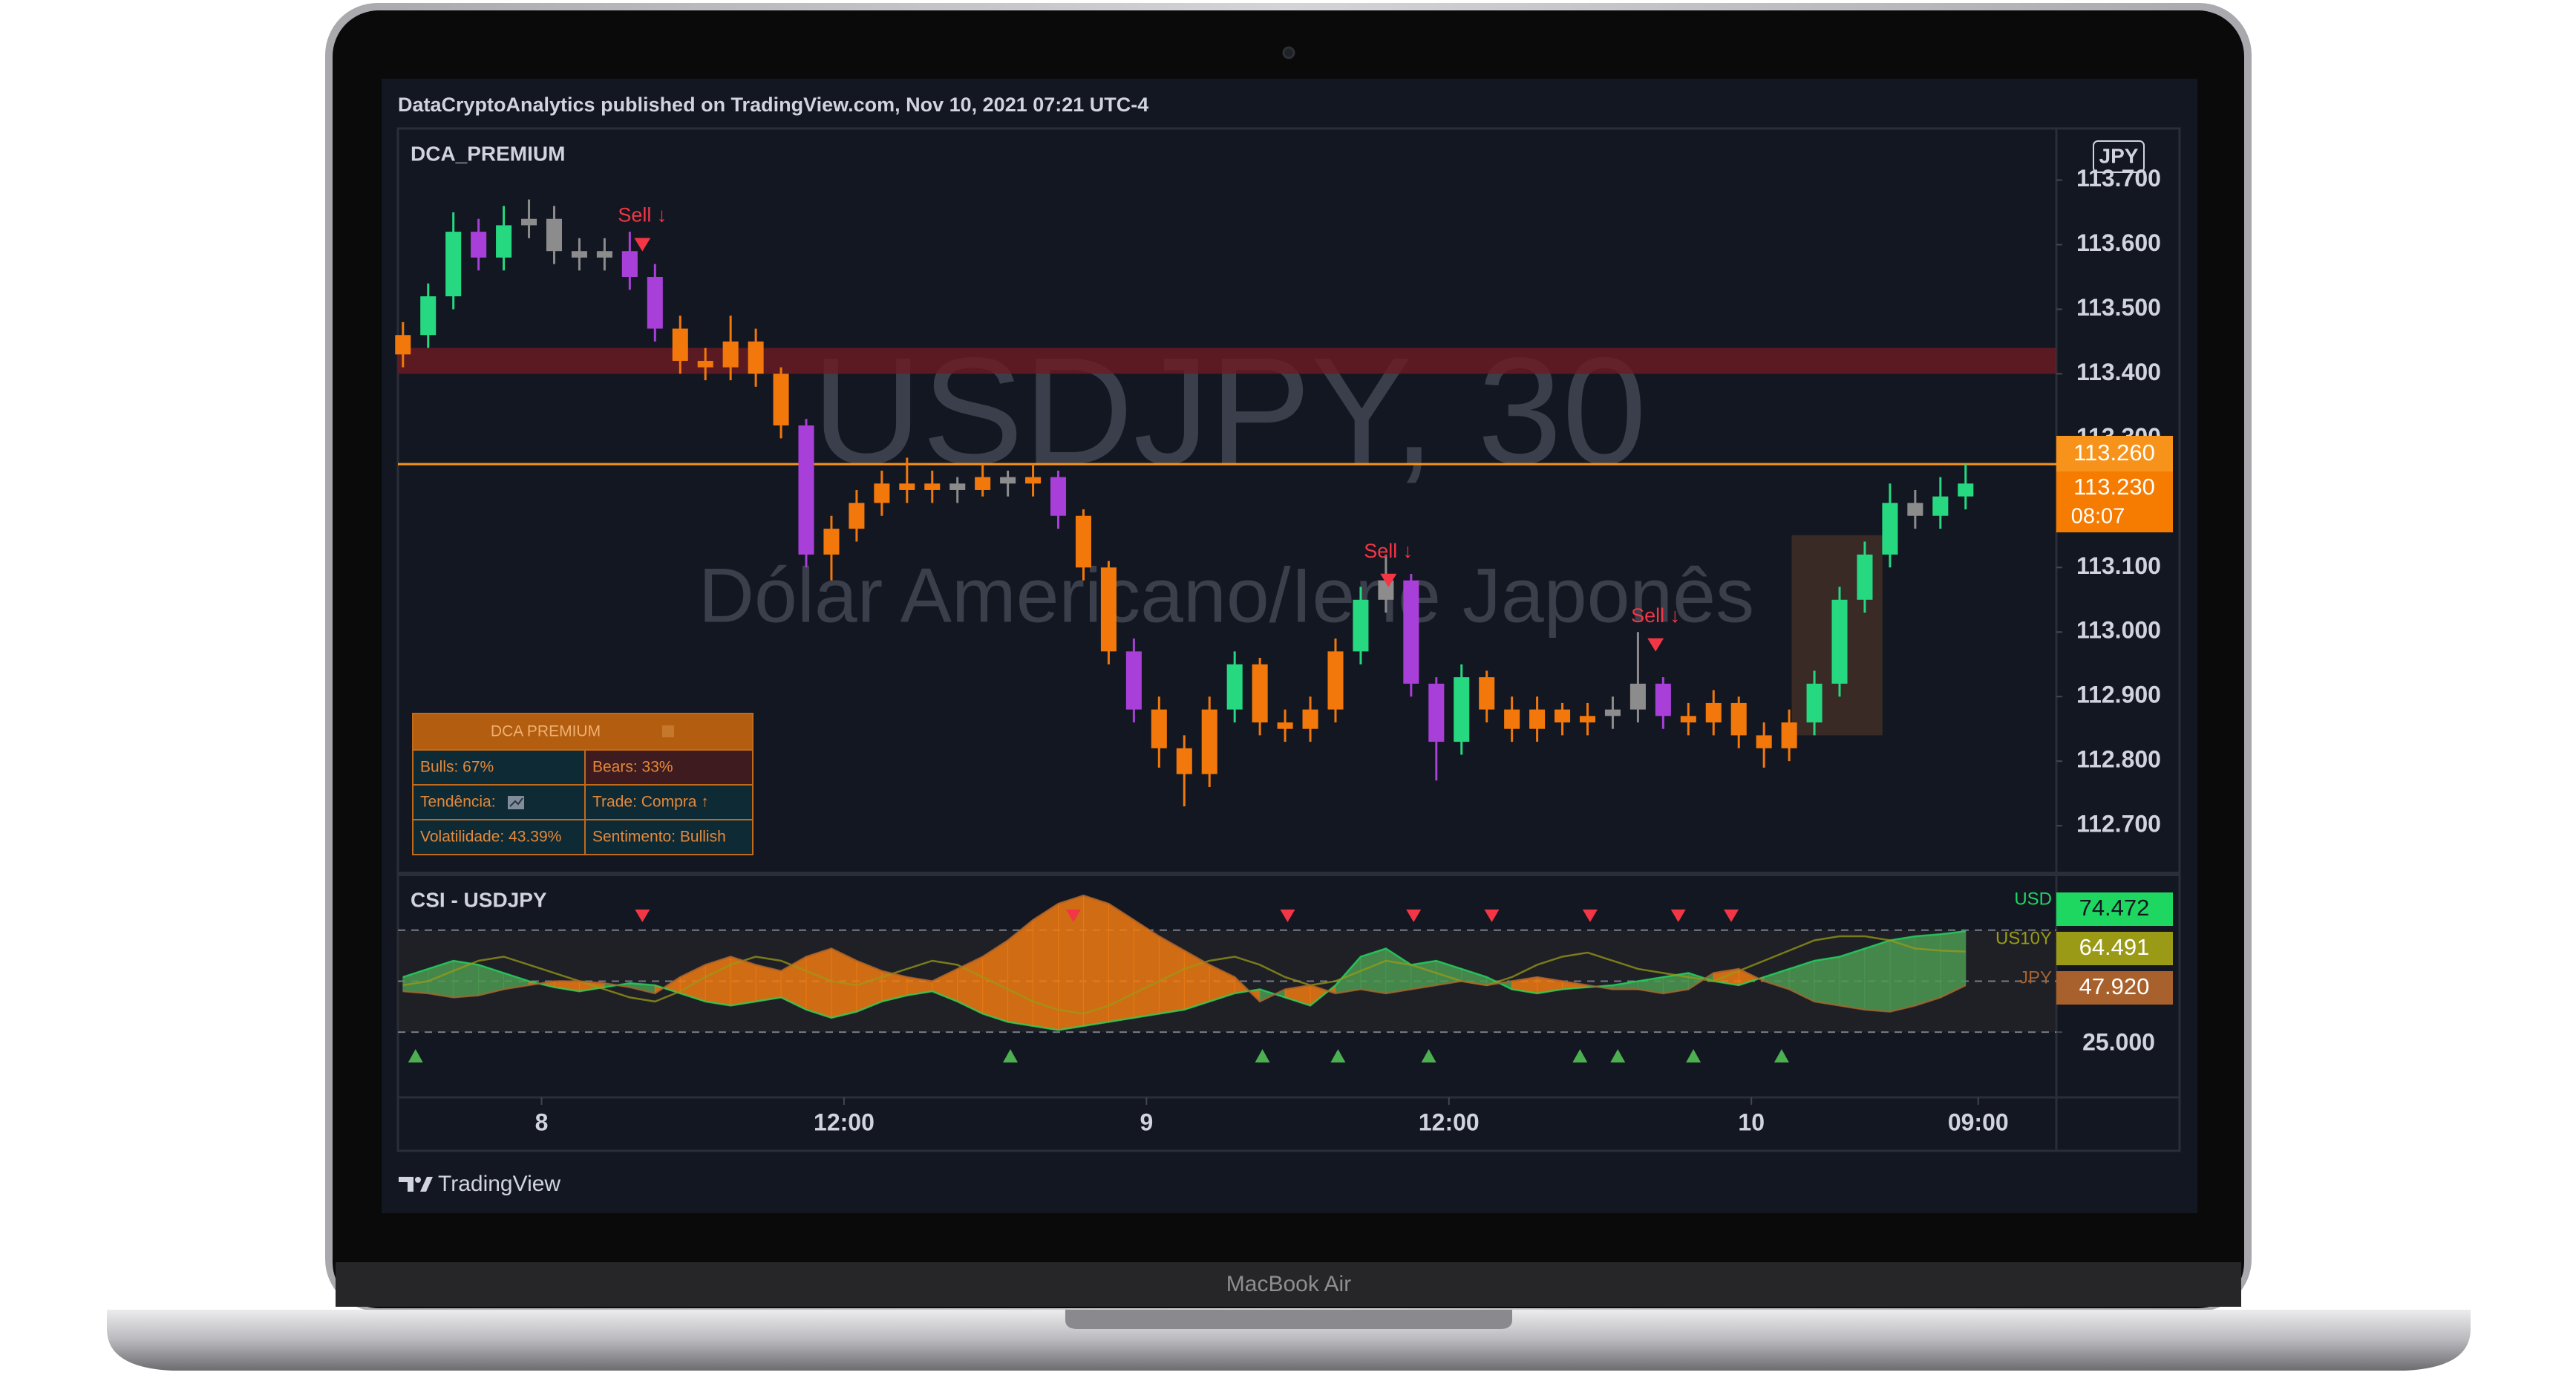  Describe the element at coordinates (546, 731) in the screenshot. I see `table-title: DCA PREMIUM` at that location.